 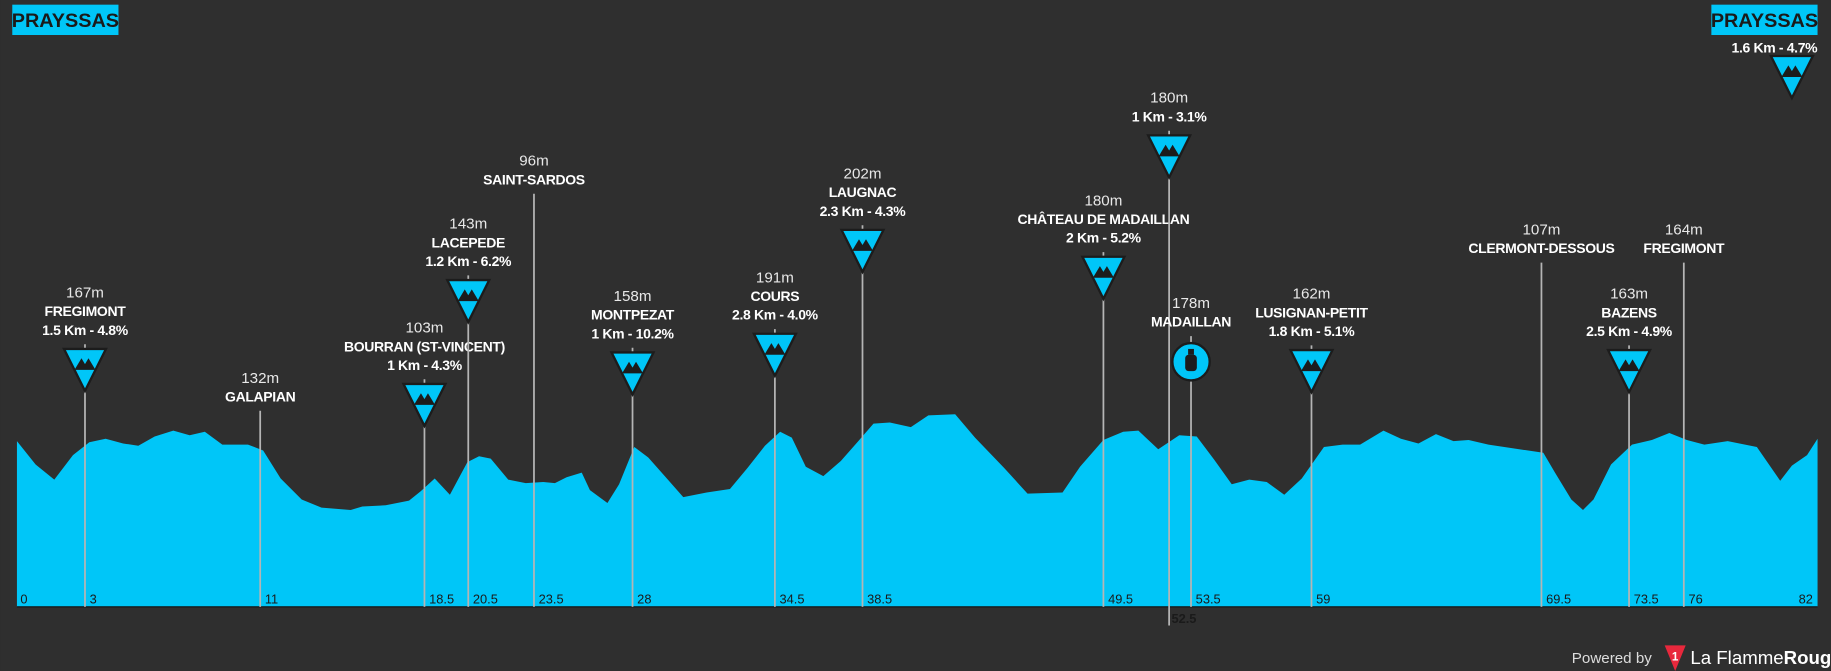 What do you see at coordinates (1312, 294) in the screenshot?
I see `altitude-label: 162m` at bounding box center [1312, 294].